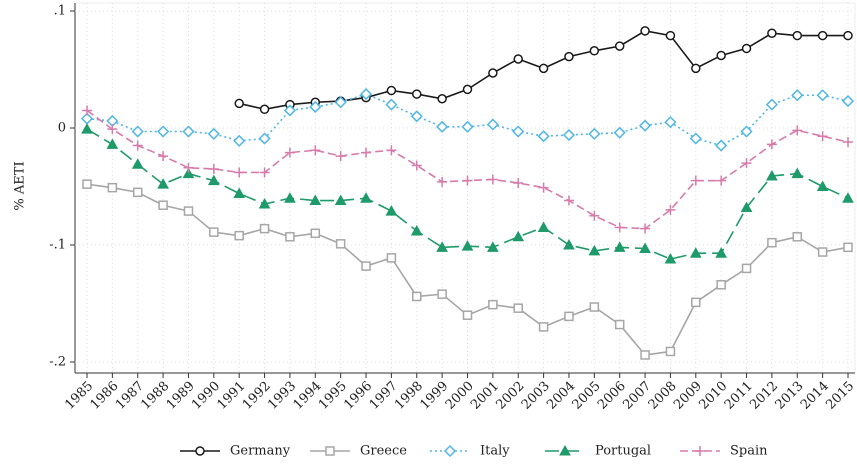 The image size is (857, 464). What do you see at coordinates (383, 451) in the screenshot?
I see `legend-label: Greece` at bounding box center [383, 451].